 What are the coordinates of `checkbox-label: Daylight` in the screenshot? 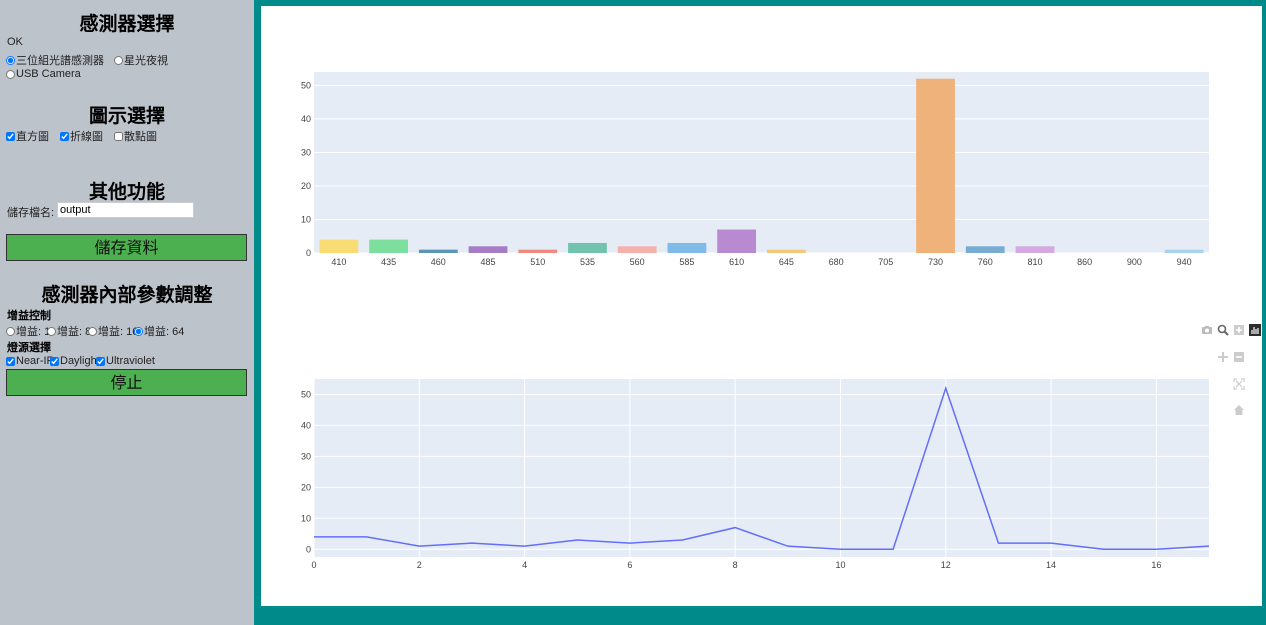 It's located at (80, 361).